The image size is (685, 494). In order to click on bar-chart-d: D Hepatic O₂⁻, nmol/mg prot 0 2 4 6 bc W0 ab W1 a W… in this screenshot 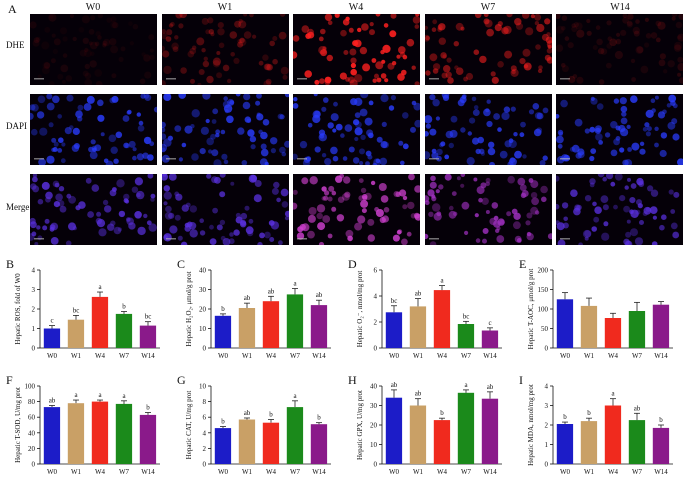, I will do `click(427, 313)`.